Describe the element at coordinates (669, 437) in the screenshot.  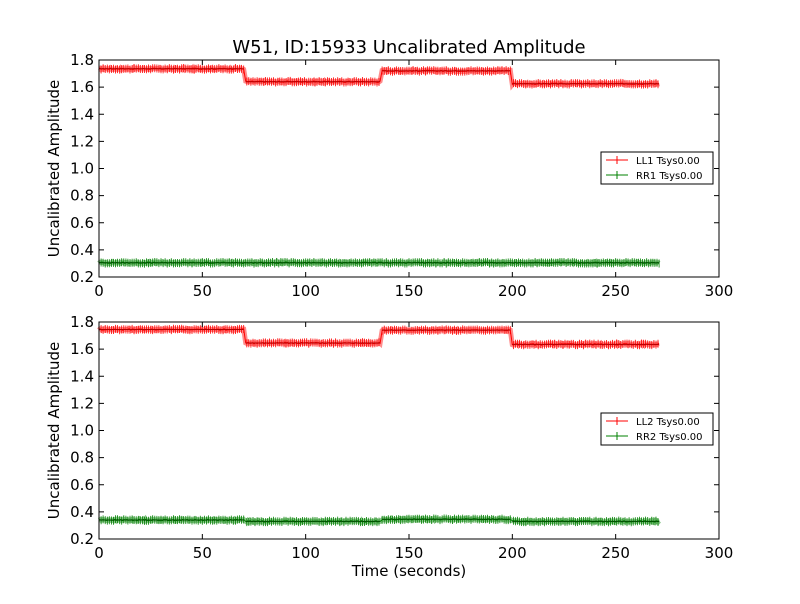
I see `legend-label: RR2 Tsys0.00` at that location.